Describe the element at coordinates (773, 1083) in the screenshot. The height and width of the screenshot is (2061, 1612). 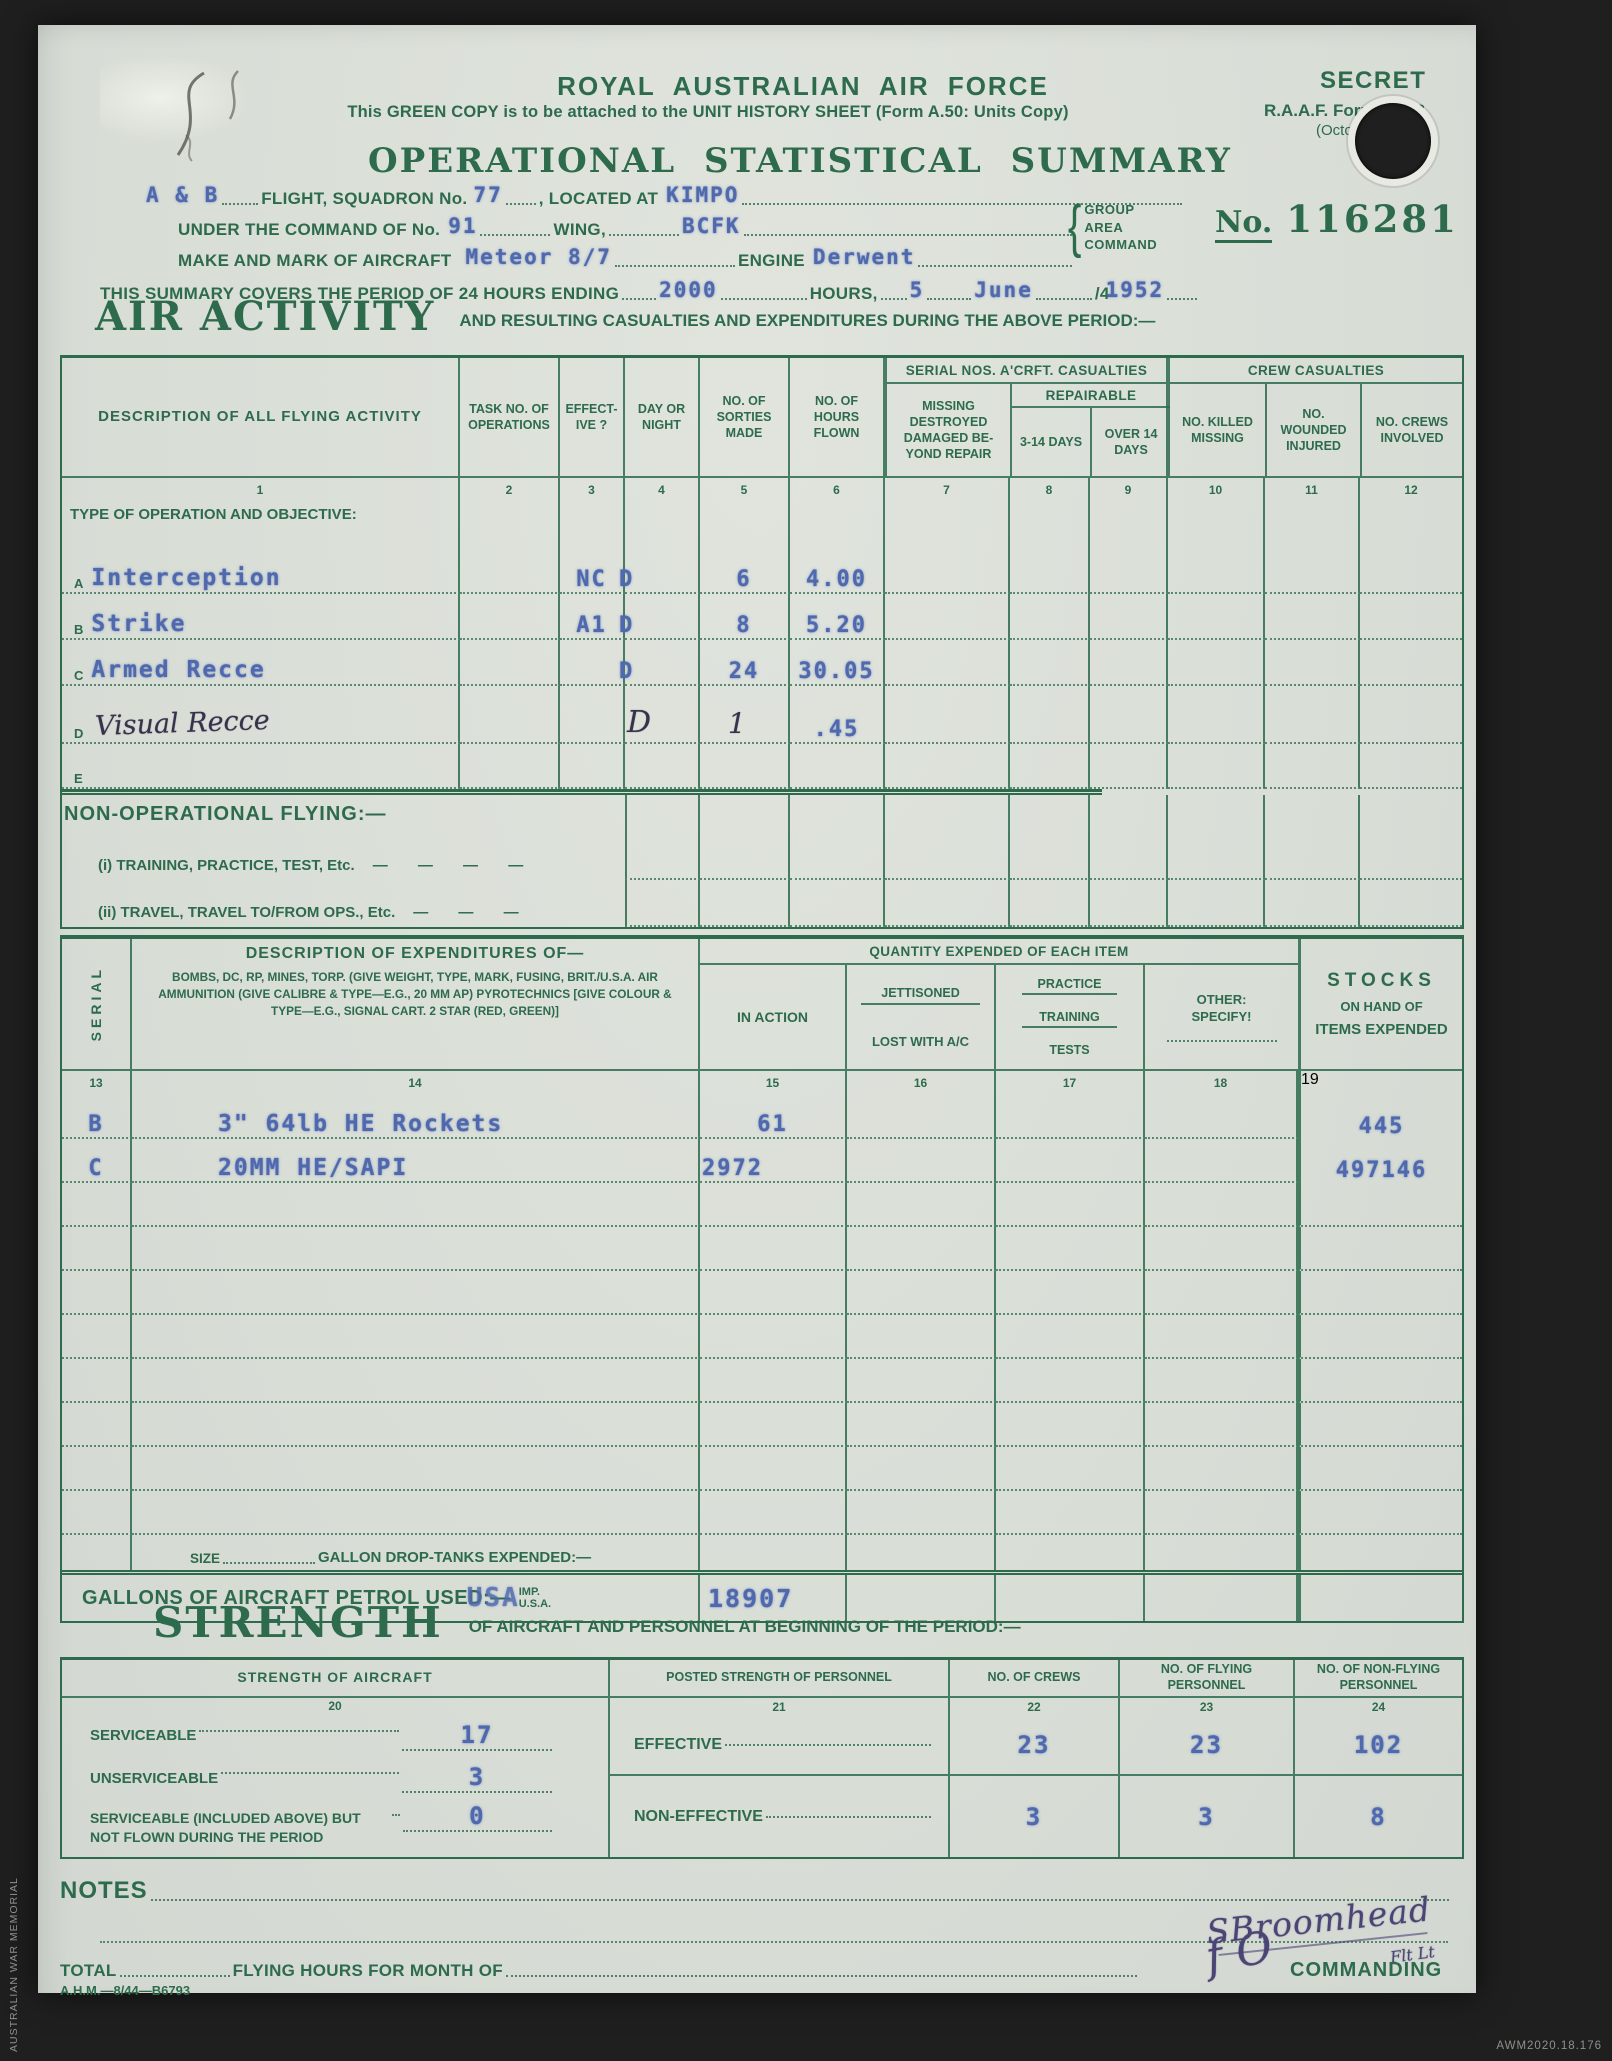
I see `col-num-15: 15` at that location.